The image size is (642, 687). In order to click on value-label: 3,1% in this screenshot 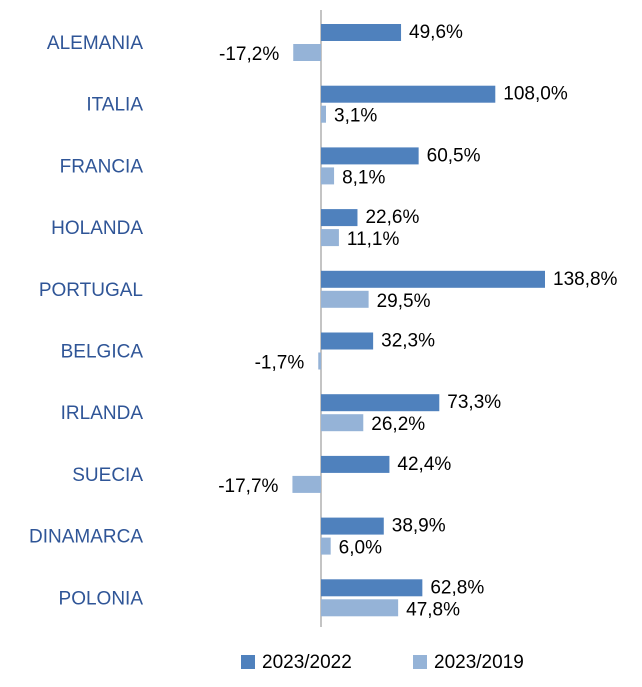, I will do `click(355, 116)`.